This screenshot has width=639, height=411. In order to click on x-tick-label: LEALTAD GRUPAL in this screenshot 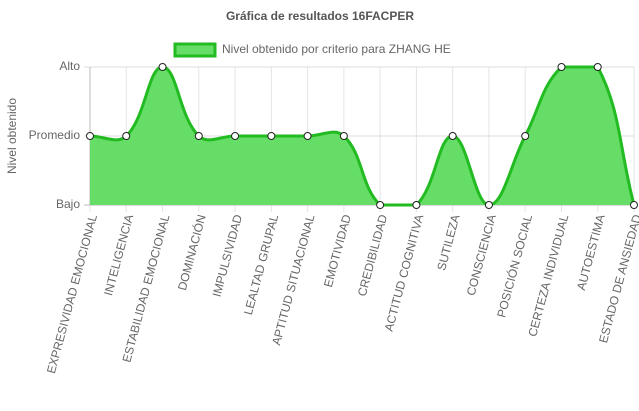, I will do `click(261, 265)`.